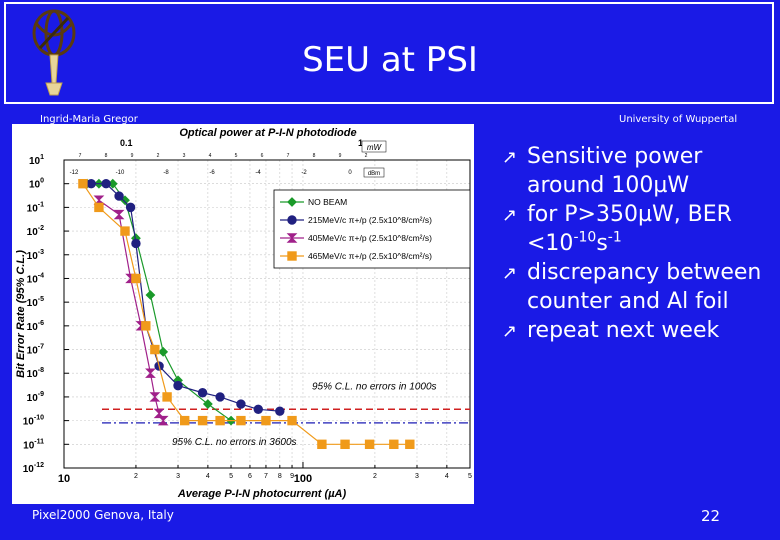 Image resolution: width=780 pixels, height=540 pixels. What do you see at coordinates (262, 156) in the screenshot?
I see `top-axis-mw-minor-label: 6` at bounding box center [262, 156].